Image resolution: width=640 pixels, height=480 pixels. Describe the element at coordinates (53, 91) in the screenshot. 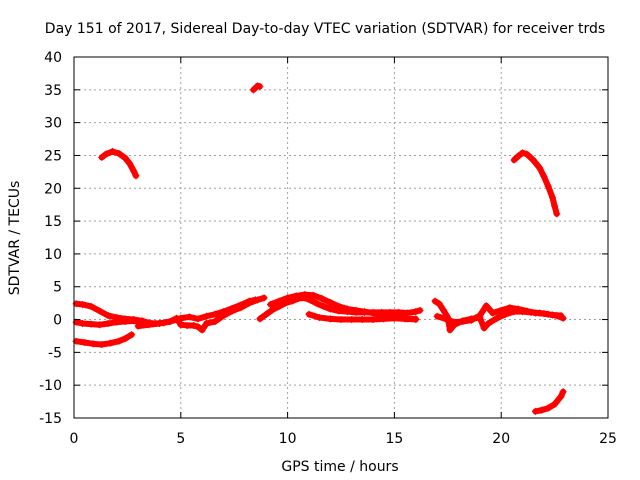

I see `y-tick-label: 35` at that location.